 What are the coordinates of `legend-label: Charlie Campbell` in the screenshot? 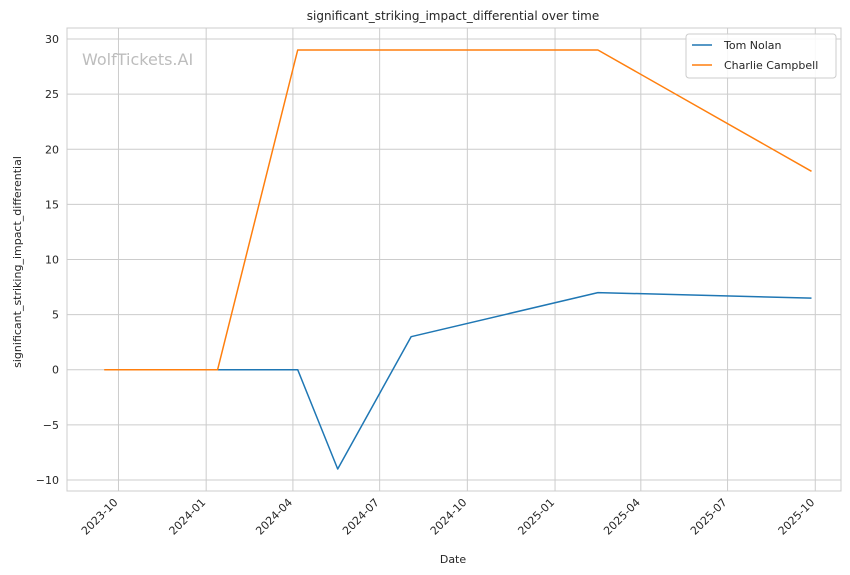 It's located at (771, 65).